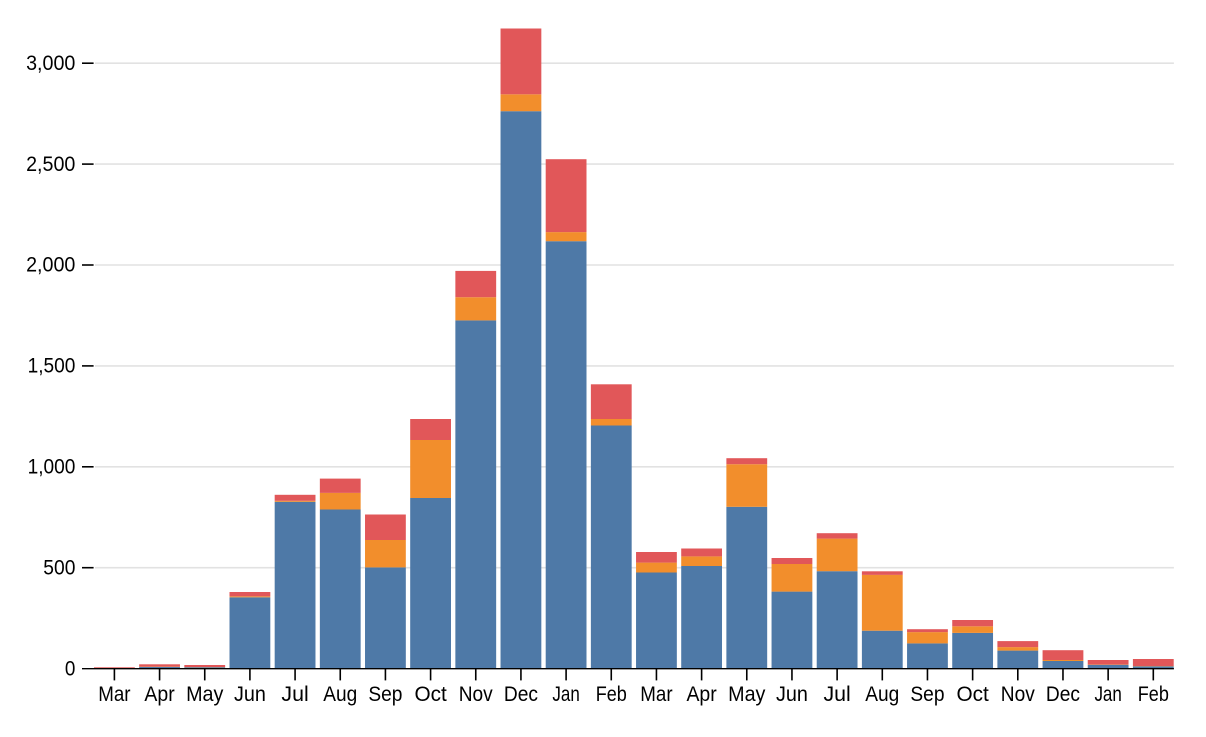 The width and height of the screenshot is (1206, 737). I want to click on svg-text: 0, so click(70, 668).